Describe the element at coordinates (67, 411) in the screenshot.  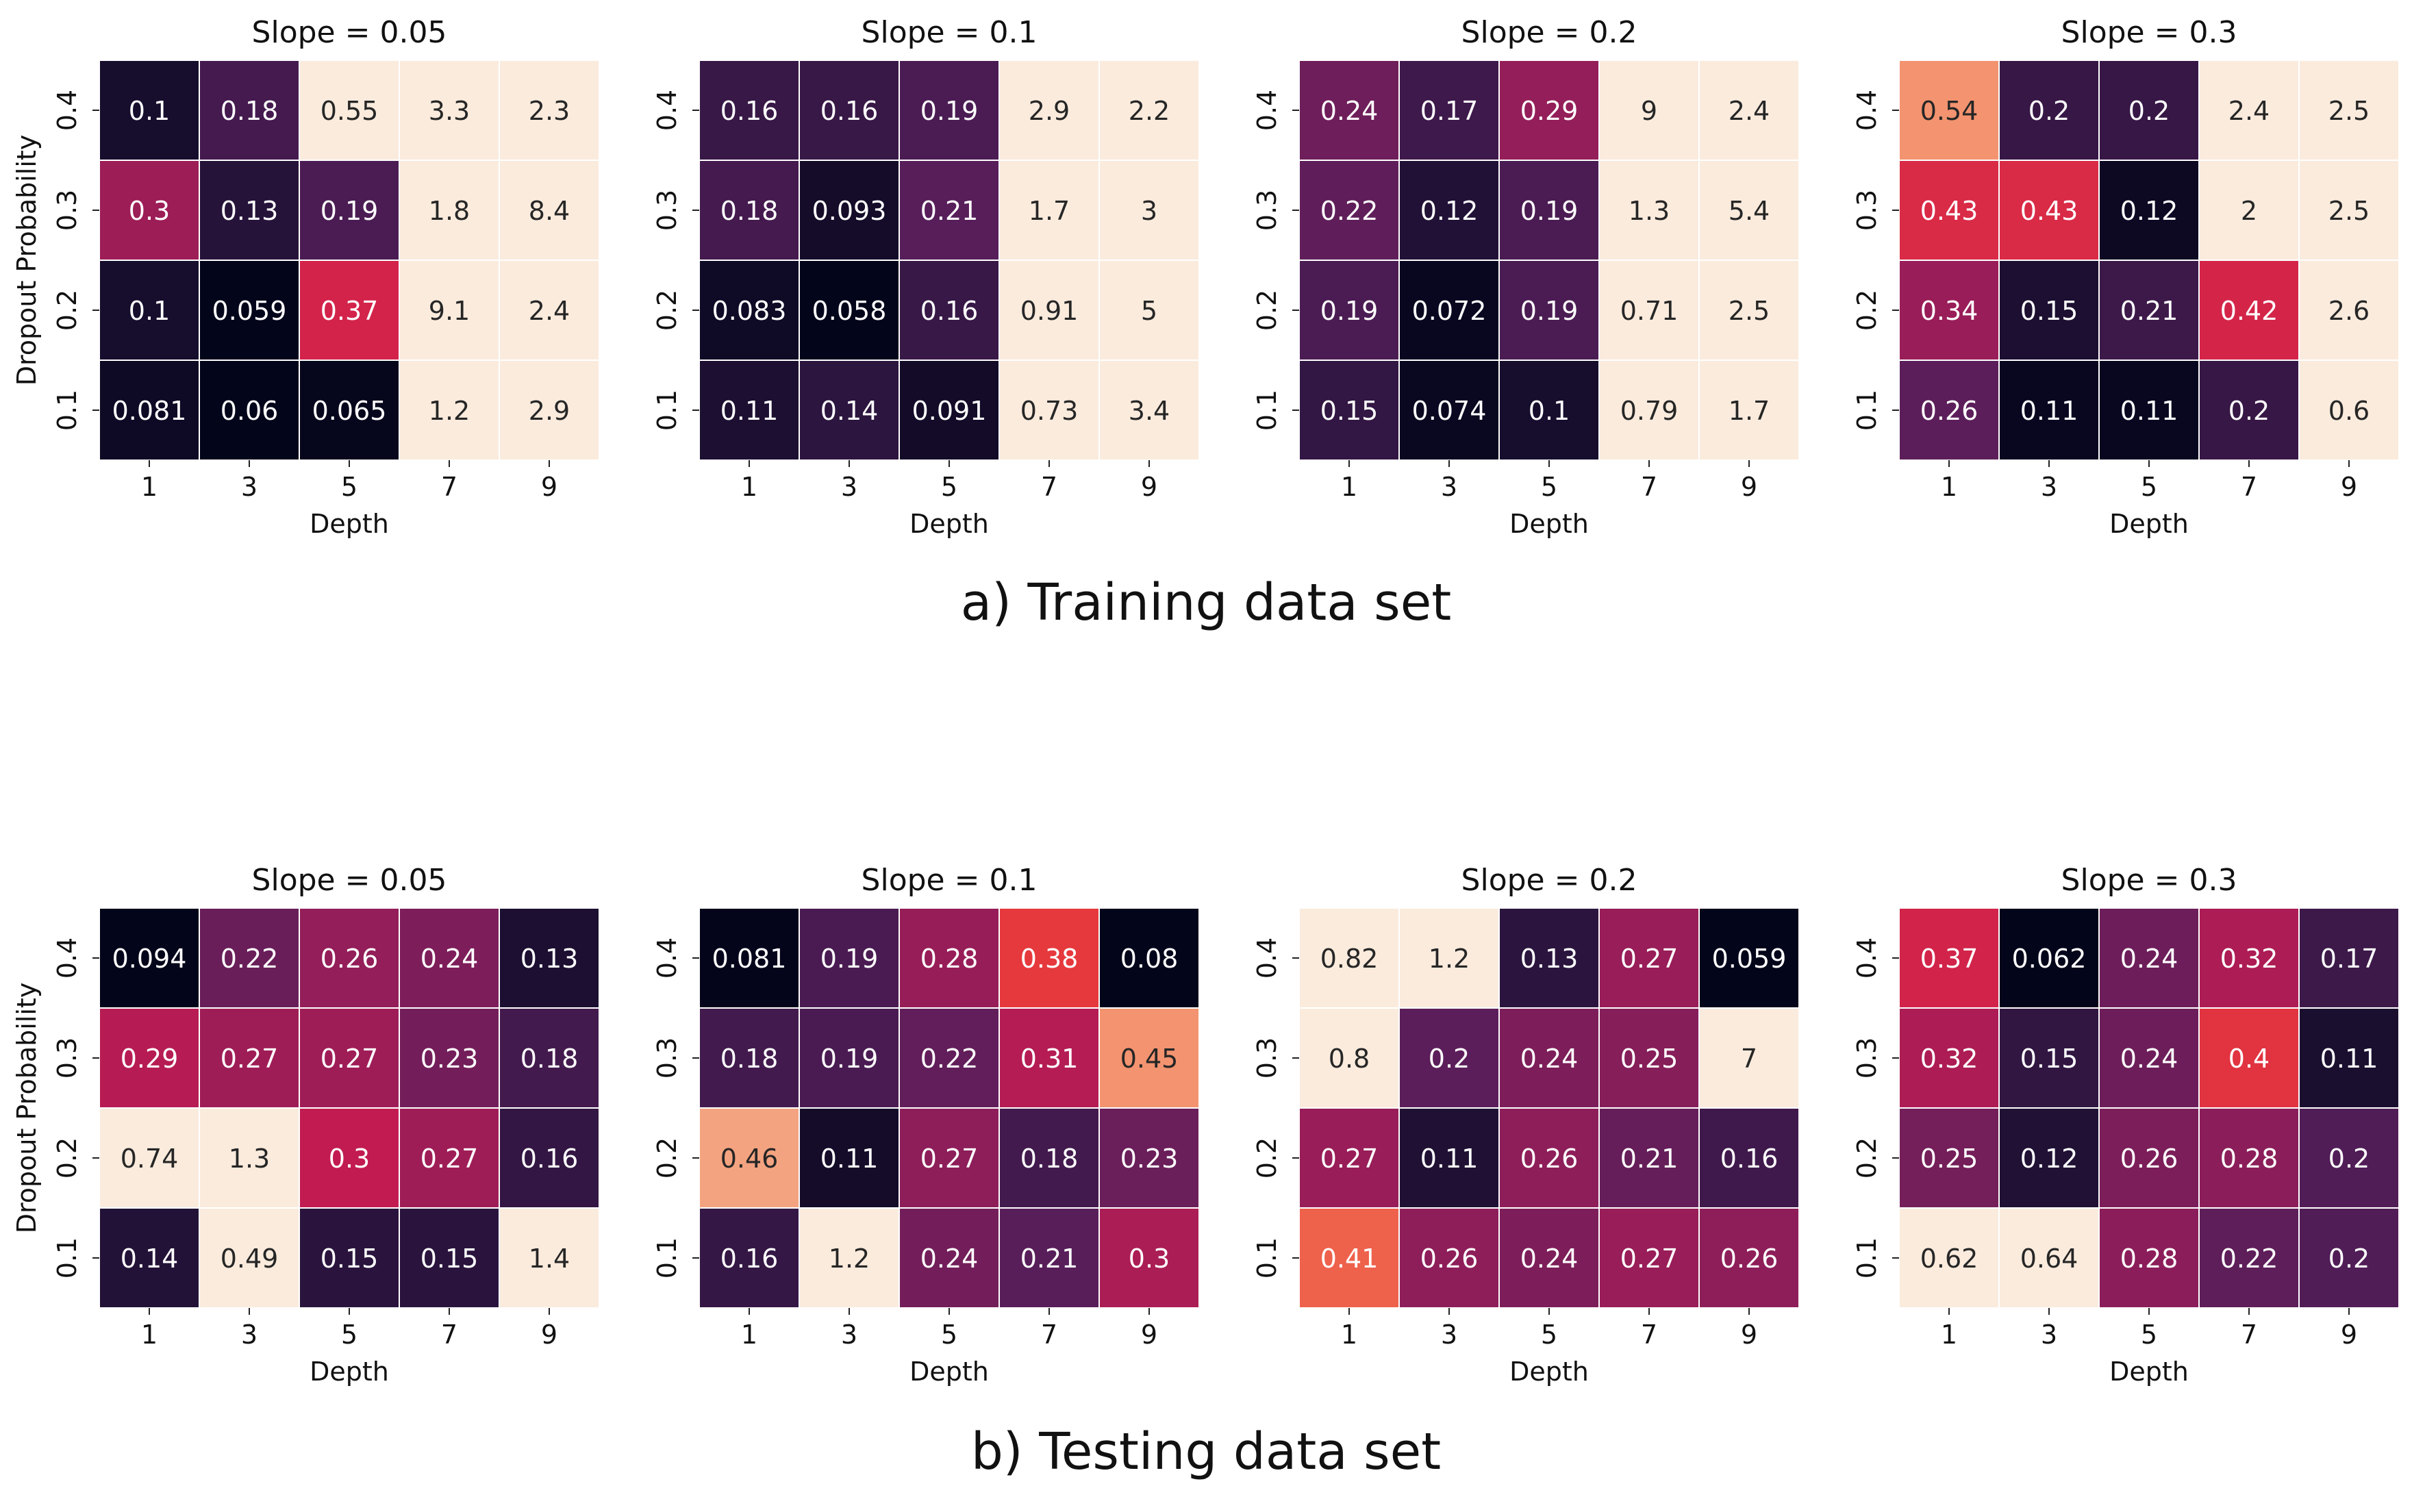
I see `y-tick-label: 0.1` at that location.